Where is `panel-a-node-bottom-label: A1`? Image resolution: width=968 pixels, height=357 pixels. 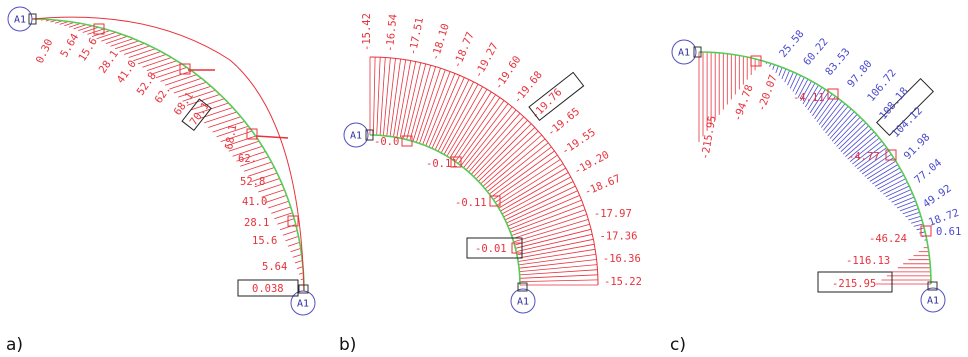
panel-a-node-bottom-label: A1 is located at coordinates (303, 304).